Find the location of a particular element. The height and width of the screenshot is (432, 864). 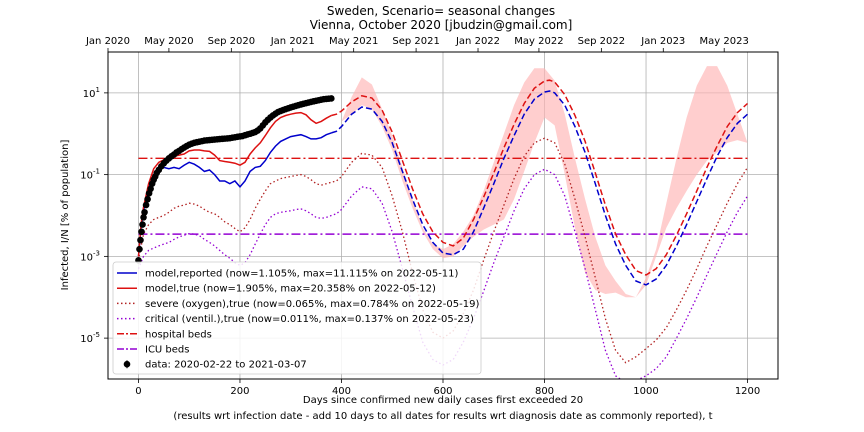

top-tick-label: May 2020 is located at coordinates (168, 41).